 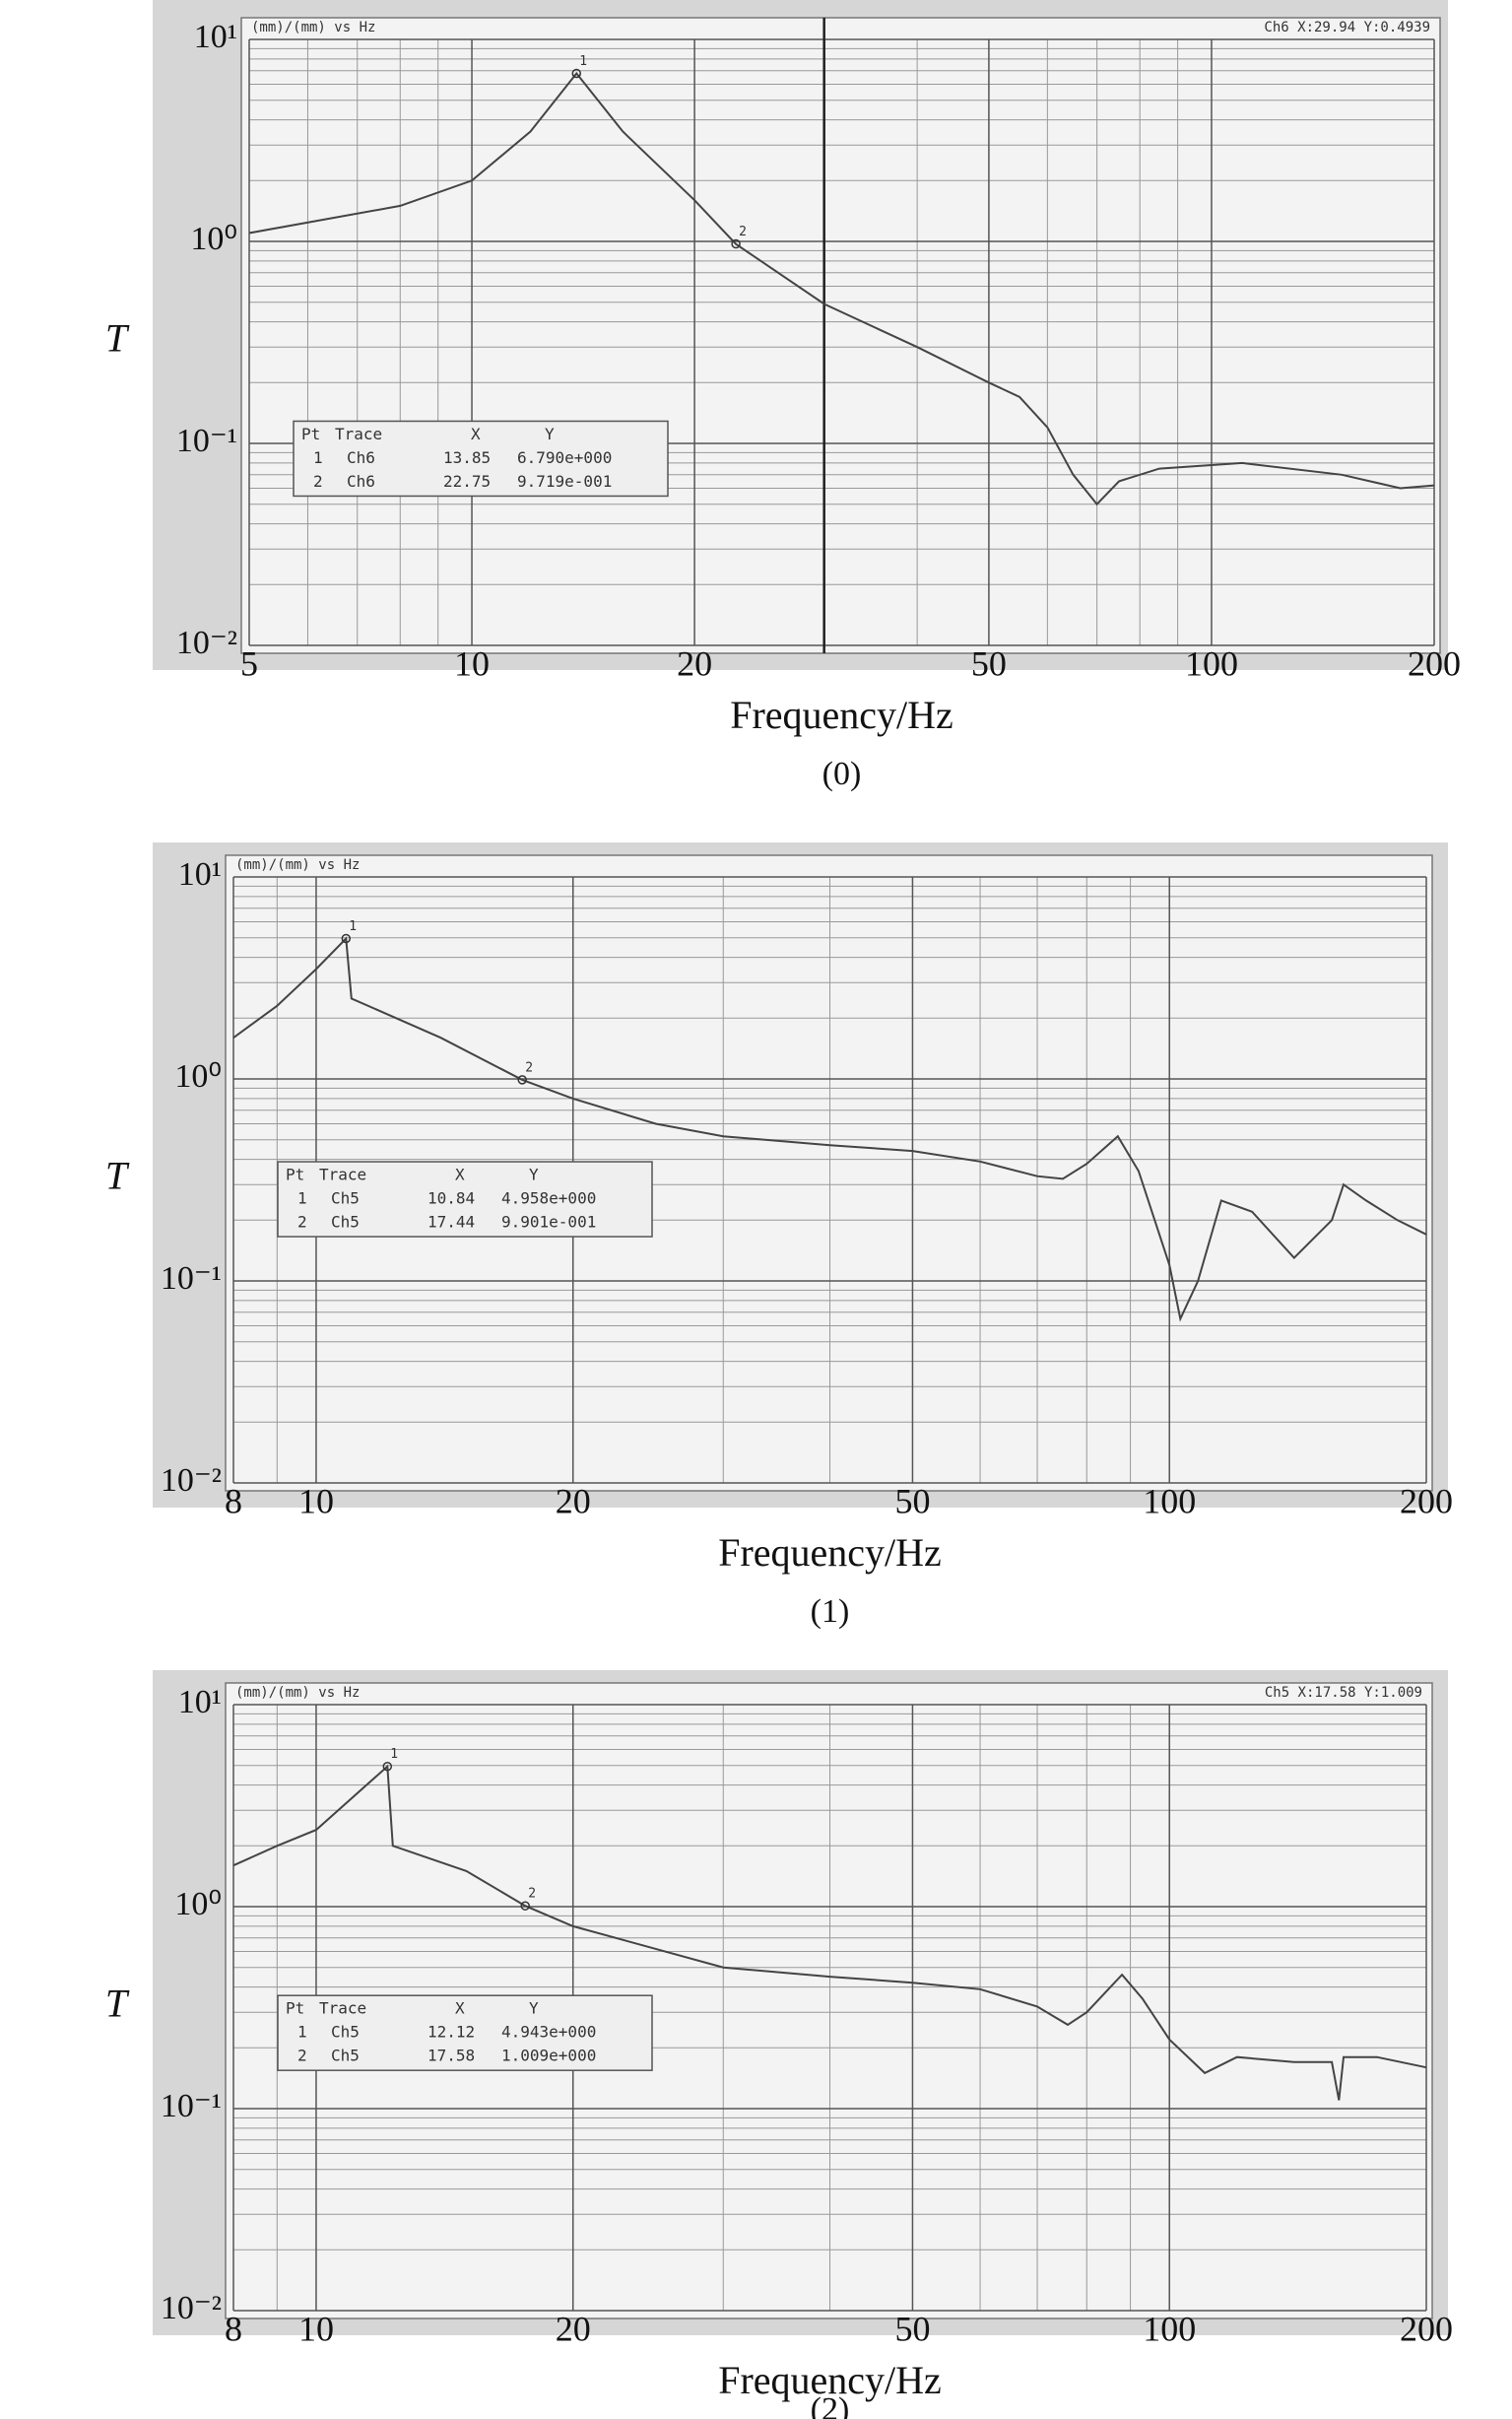 What do you see at coordinates (467, 481) in the screenshot?
I see `table-cell: 22.75` at bounding box center [467, 481].